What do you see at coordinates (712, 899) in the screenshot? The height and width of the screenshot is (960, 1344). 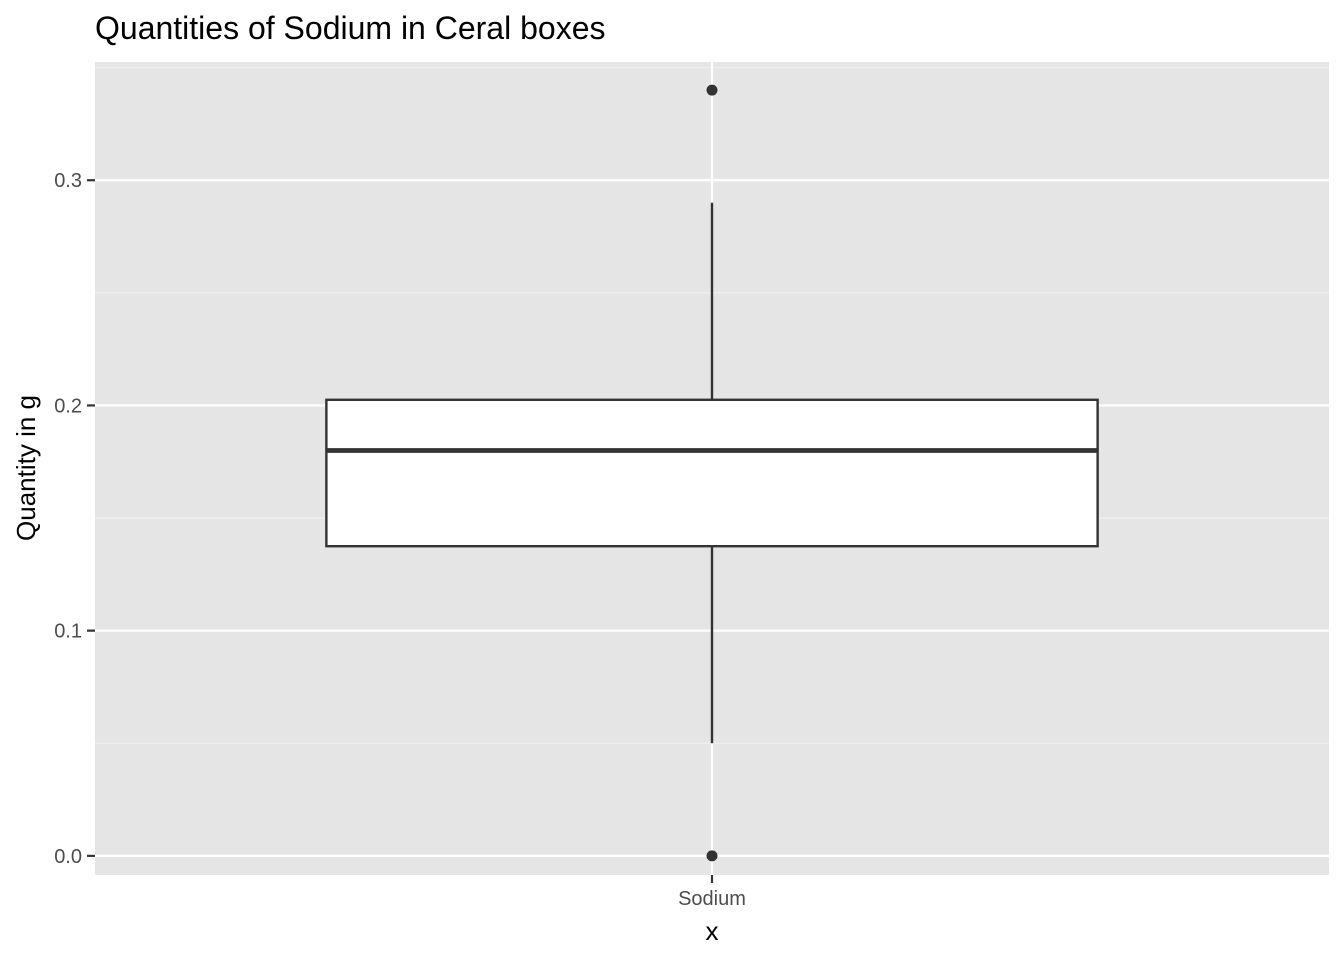 I see `x-tick-label: Sodium` at bounding box center [712, 899].